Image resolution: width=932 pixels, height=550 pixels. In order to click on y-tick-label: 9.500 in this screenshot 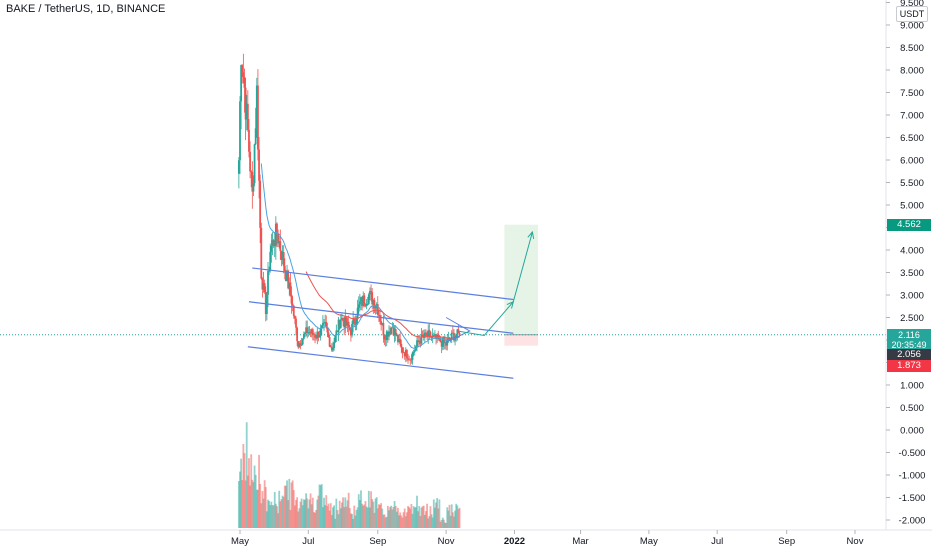, I will do `click(912, 4)`.